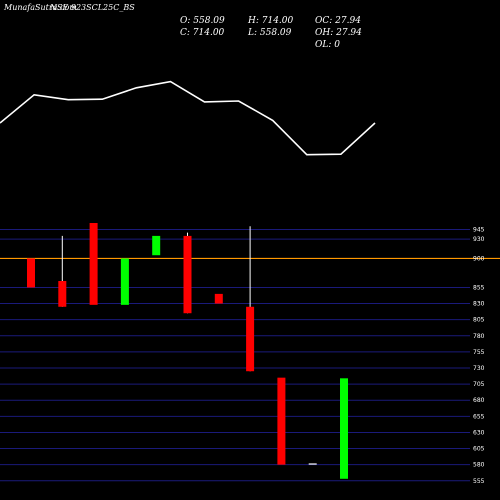 This screenshot has height=500, width=500. I want to click on close-value: C: 714.00, so click(202, 33).